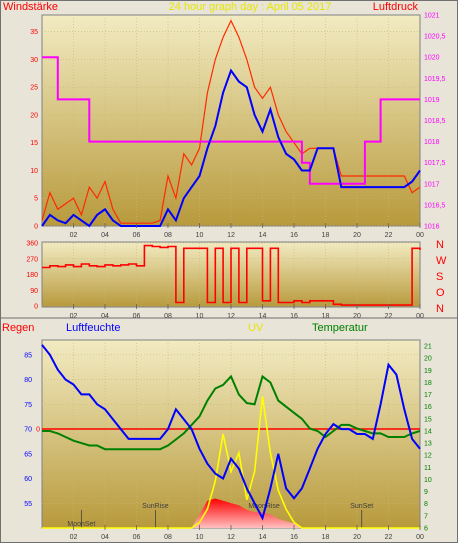  I want to click on rain-area, so click(231, 513).